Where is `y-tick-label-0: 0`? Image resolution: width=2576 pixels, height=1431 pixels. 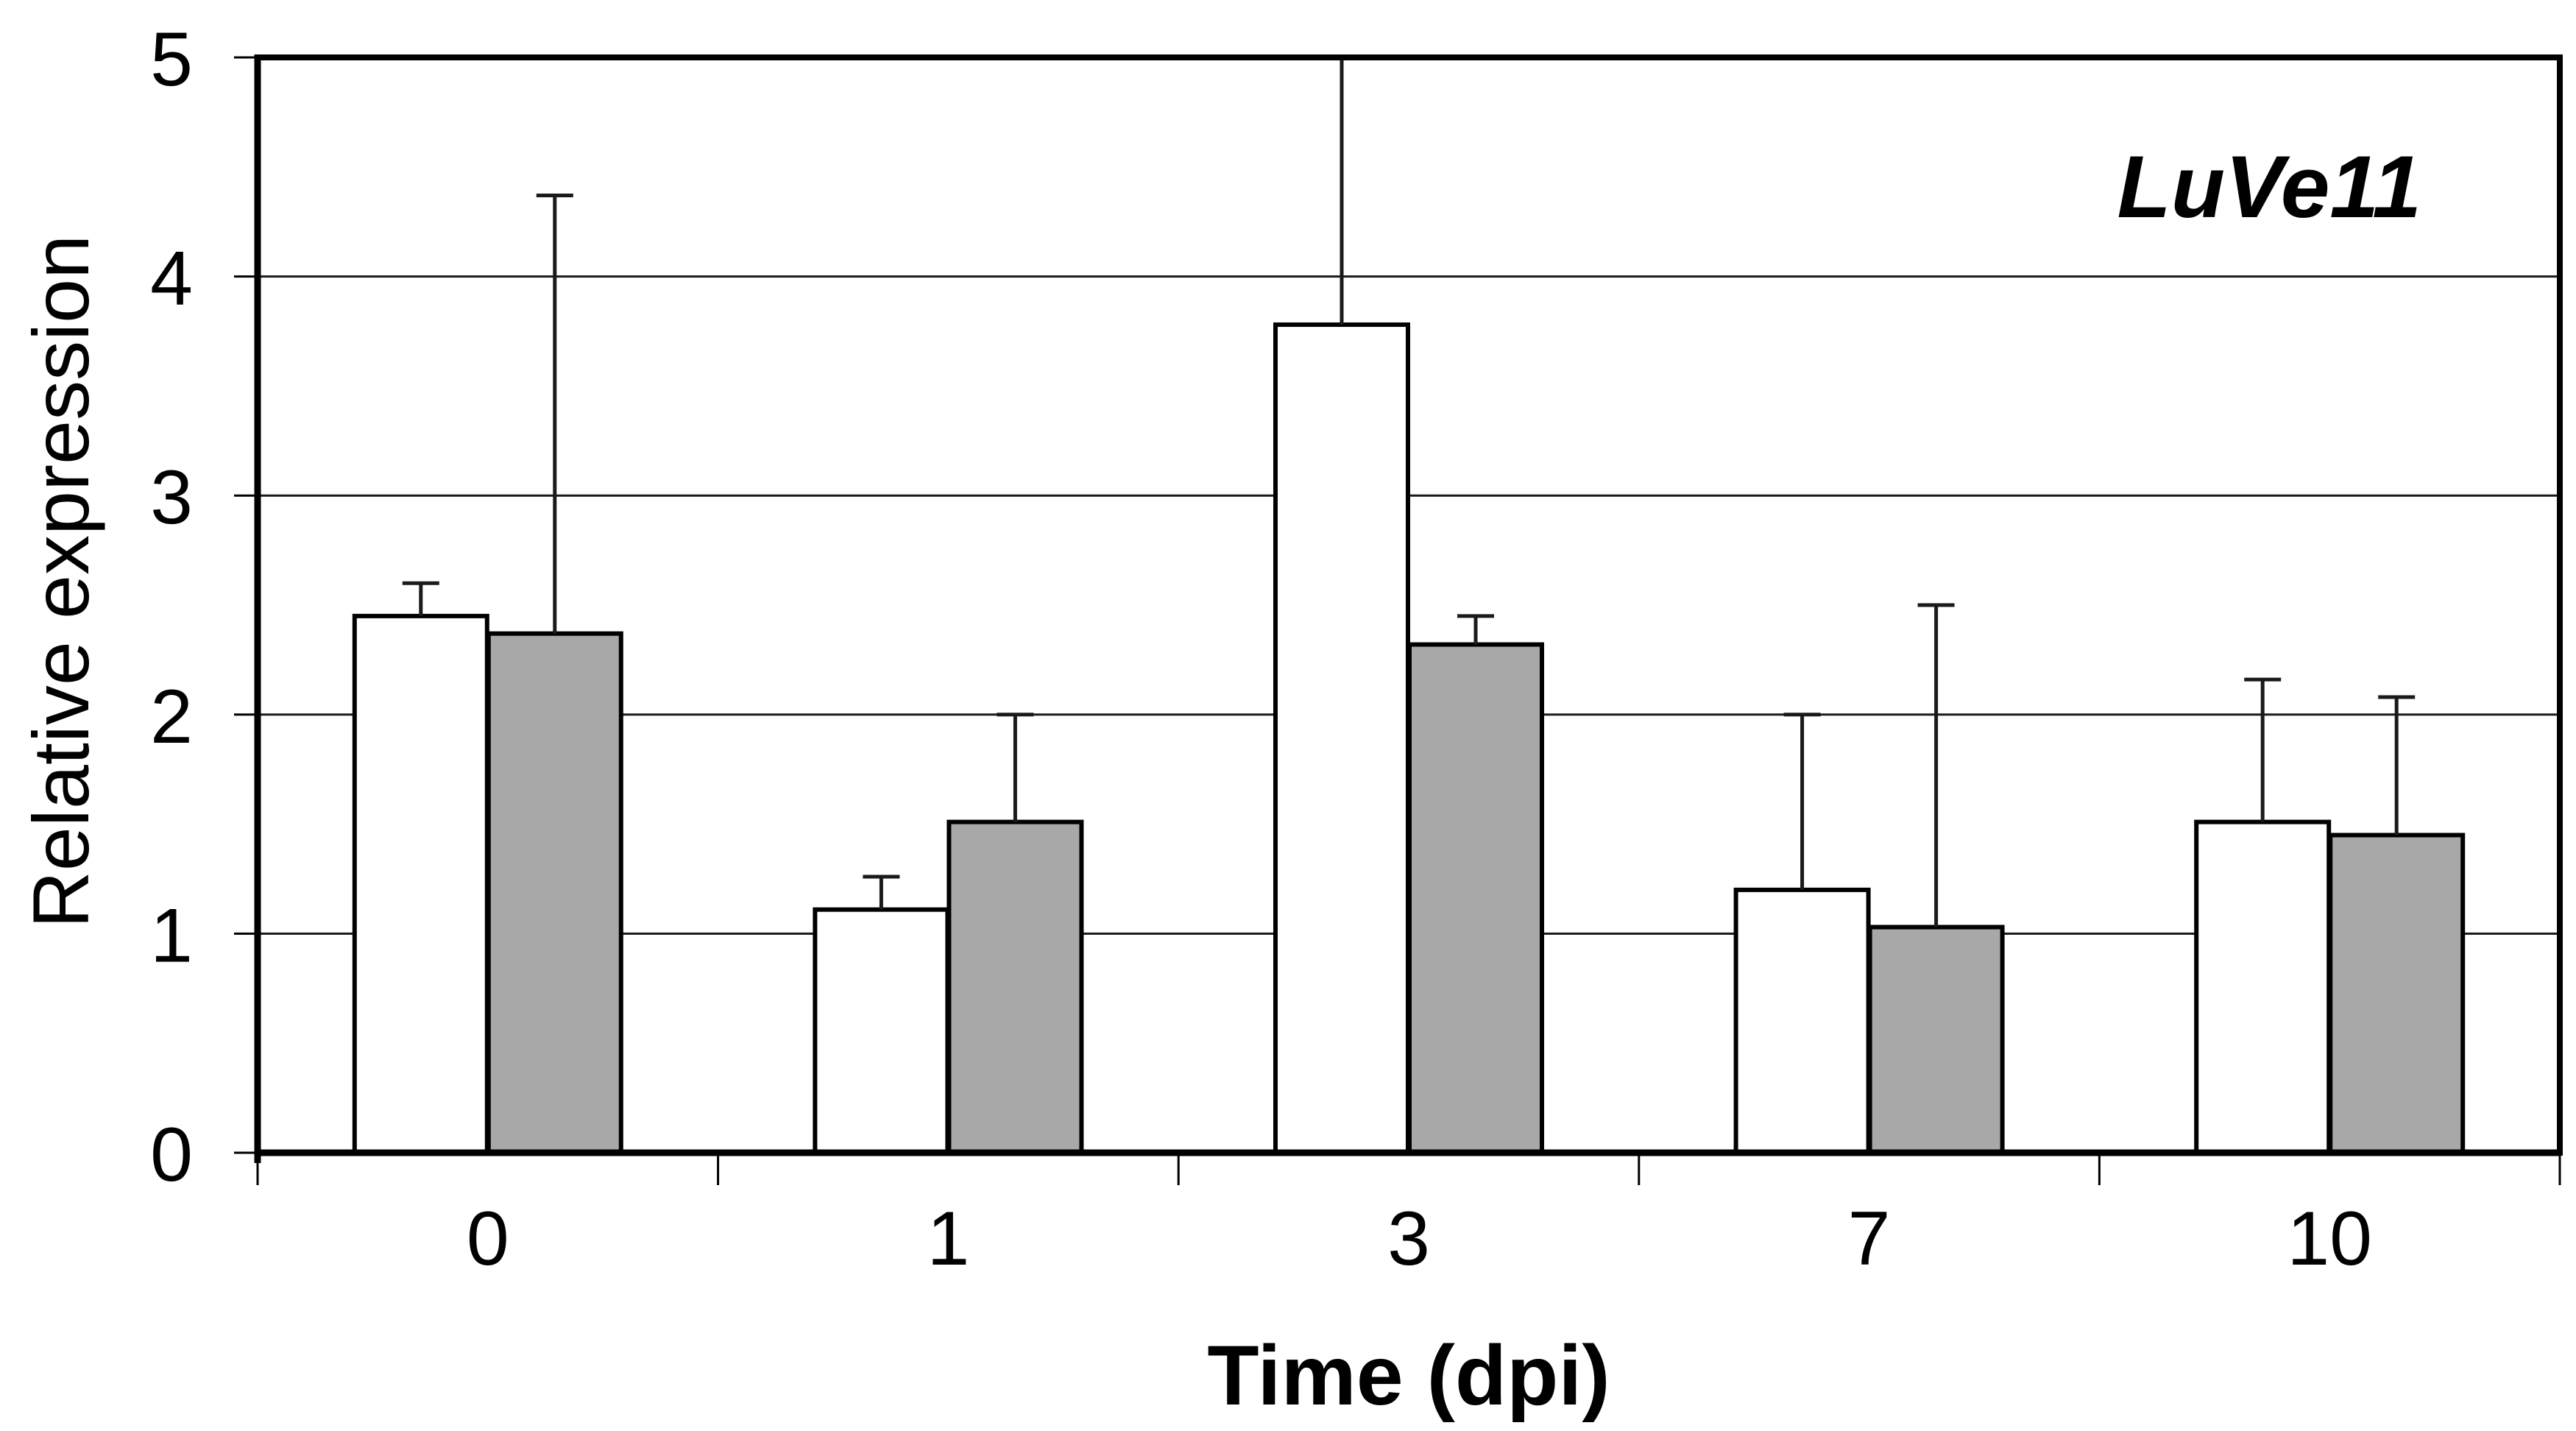 y-tick-label-0: 0 is located at coordinates (171, 1155).